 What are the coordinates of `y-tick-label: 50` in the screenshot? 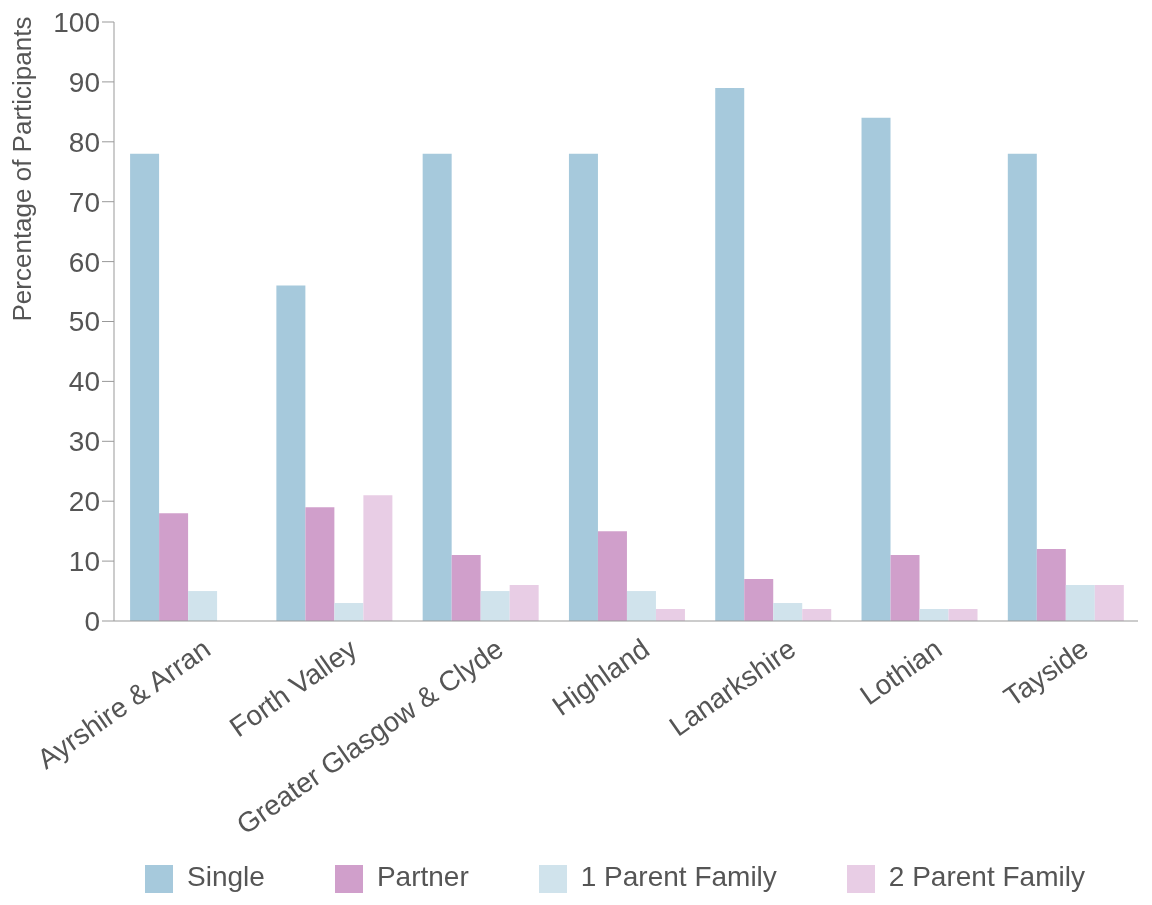 It's located at (84, 322).